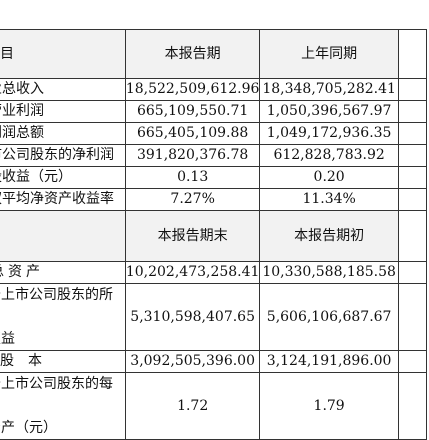 The height and width of the screenshot is (440, 429). Describe the element at coordinates (329, 361) in the screenshot. I see `prior-value: 3,124,191,896.00` at that location.